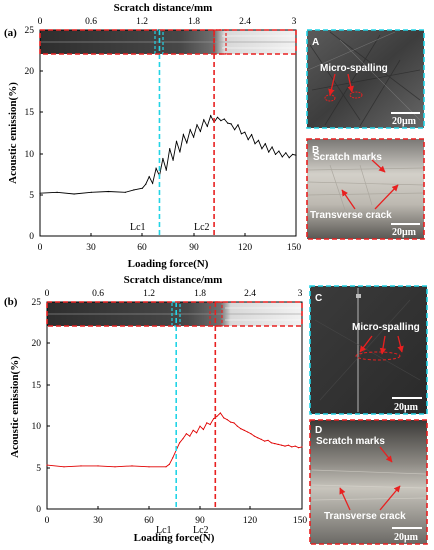 The image size is (434, 550). I want to click on y-tick-a-15: 15, so click(30, 113).